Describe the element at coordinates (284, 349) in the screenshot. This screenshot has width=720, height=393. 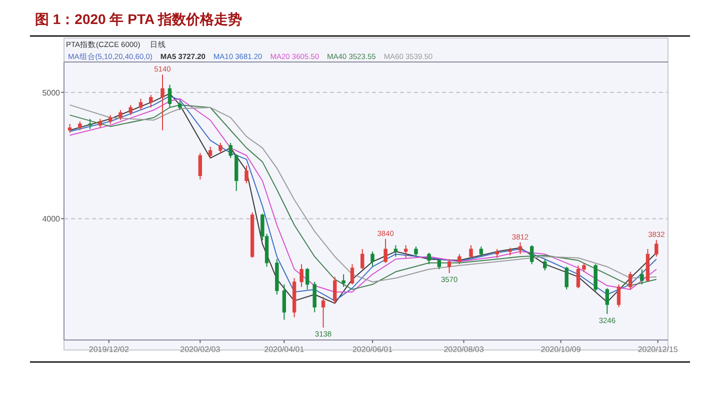
I see `x-tick-label: 2020/04/01` at that location.